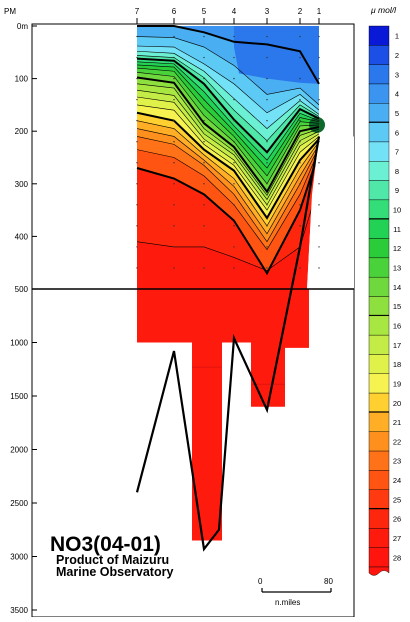 Image resolution: width=410 pixels, height=622 pixels. What do you see at coordinates (19, 343) in the screenshot?
I see `depth-tick-label: 1000` at bounding box center [19, 343].